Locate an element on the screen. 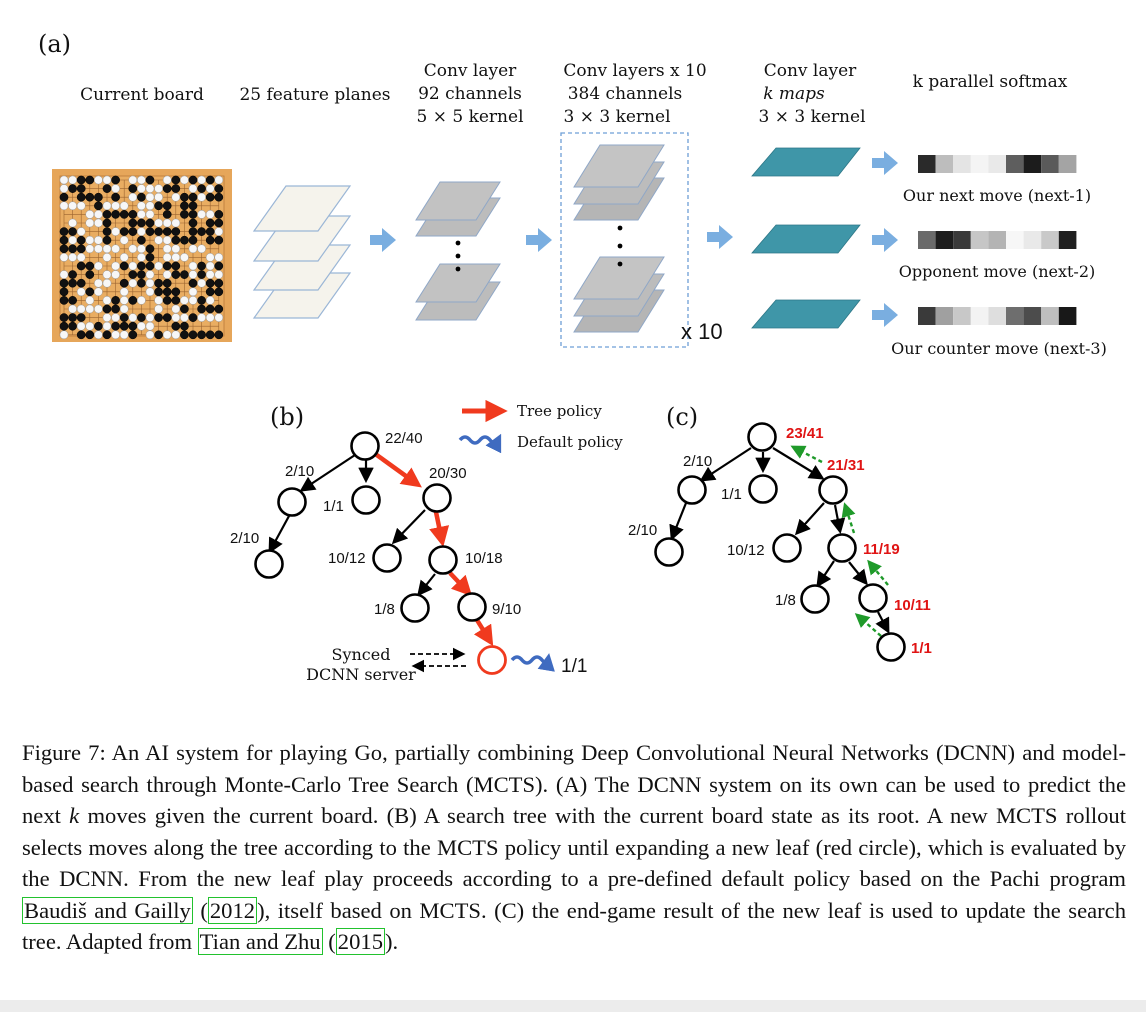 The width and height of the screenshot is (1146, 1012). tree-node-root is located at coordinates (762, 437).